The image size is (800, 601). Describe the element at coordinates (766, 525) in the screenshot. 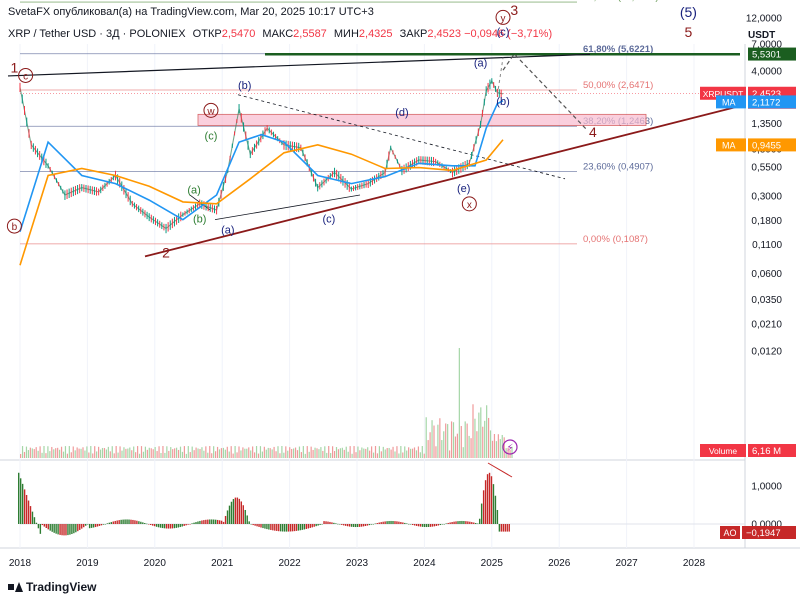

I see `ao-y-tick-label: 0,0000` at that location.